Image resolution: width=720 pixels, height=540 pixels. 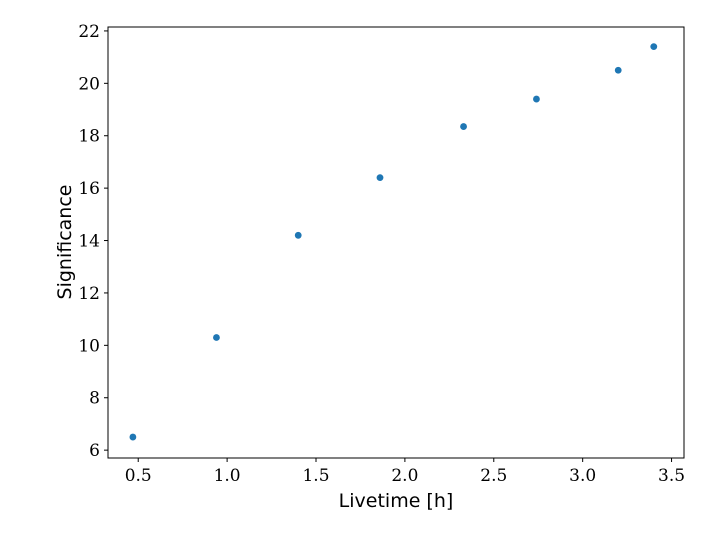 What do you see at coordinates (89, 189) in the screenshot?
I see `y-tick-label: 16` at bounding box center [89, 189].